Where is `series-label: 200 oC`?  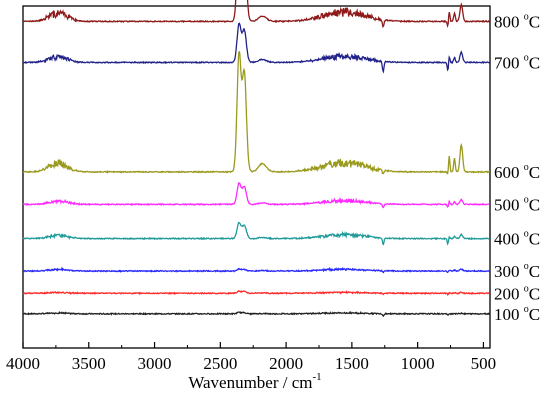
series-label: 200 oC is located at coordinates (517, 293).